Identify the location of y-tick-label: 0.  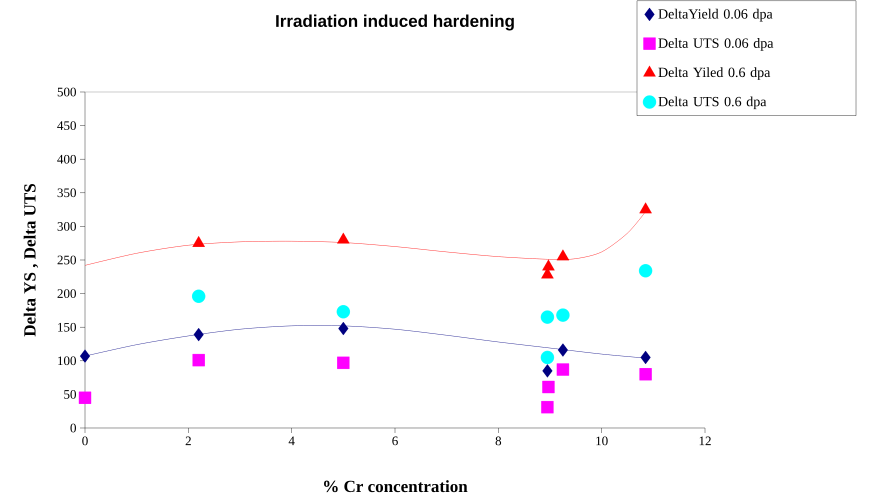
(73, 428).